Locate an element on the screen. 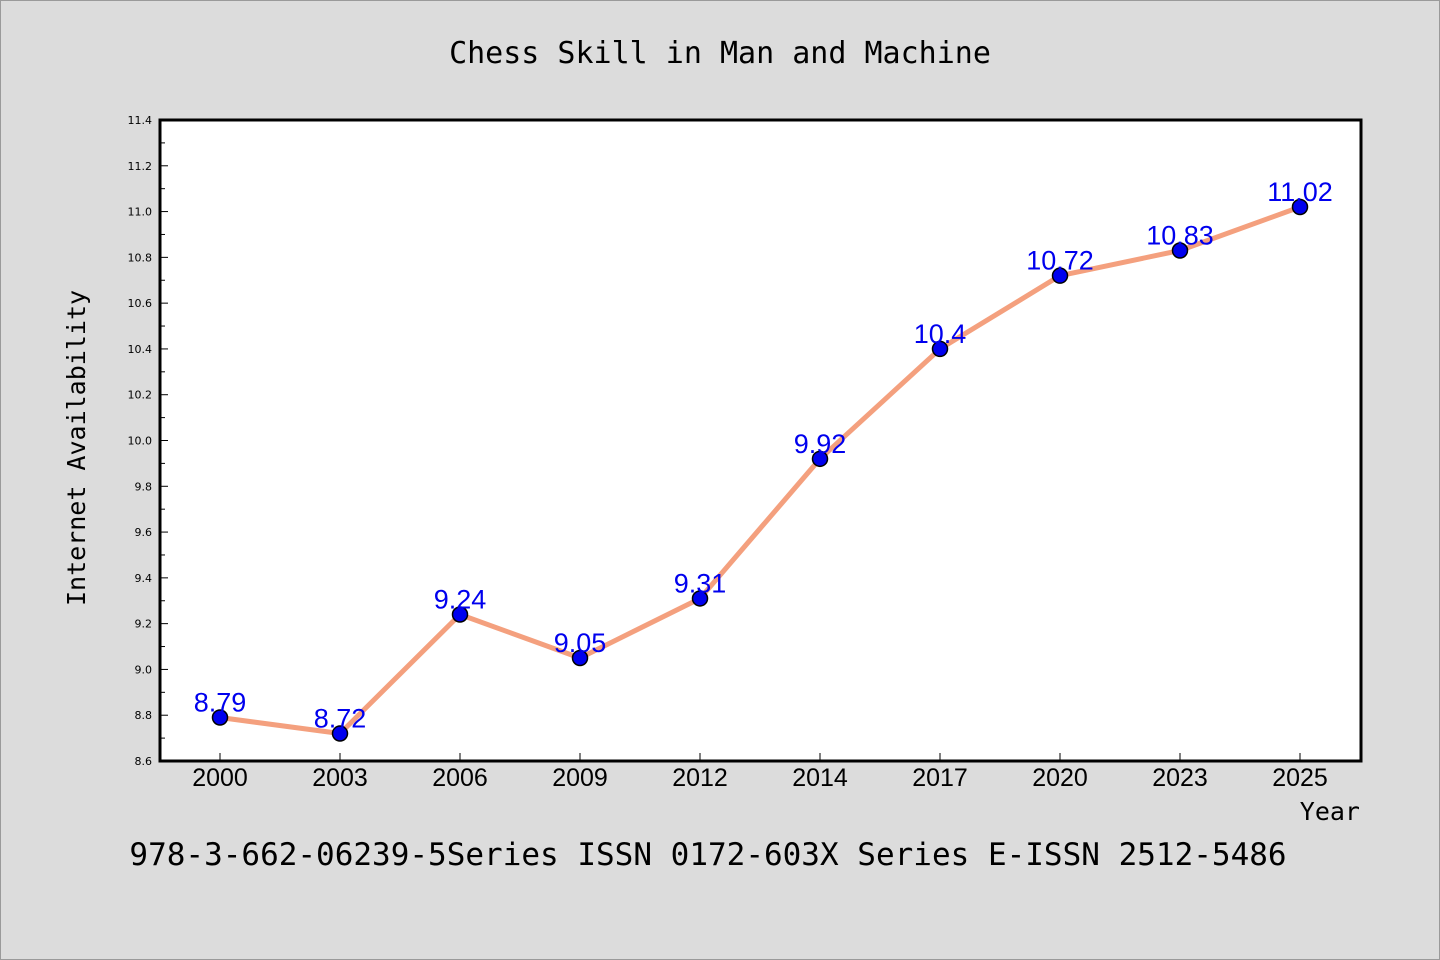 The width and height of the screenshot is (1440, 960). y-tick-label: 9.2 is located at coordinates (144, 624).